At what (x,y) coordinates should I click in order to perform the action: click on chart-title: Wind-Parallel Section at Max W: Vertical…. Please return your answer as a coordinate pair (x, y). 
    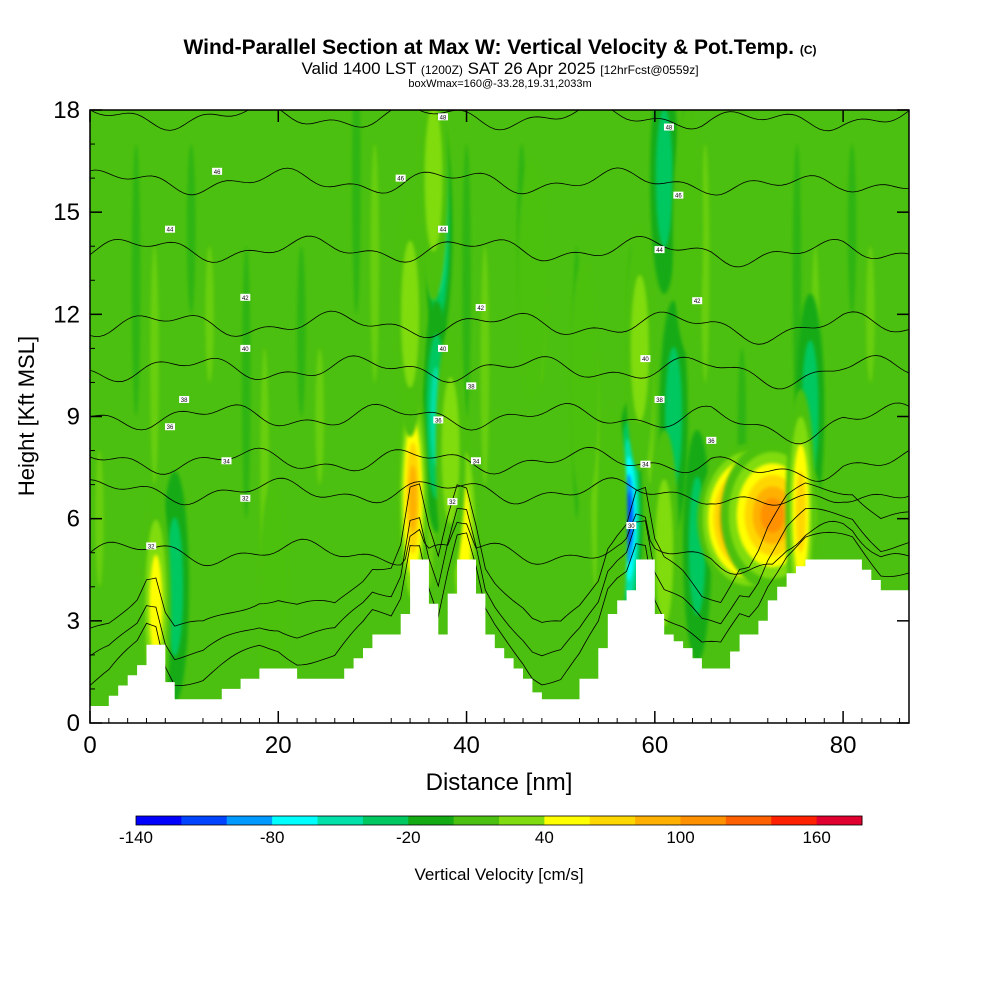
    Looking at the image, I should click on (500, 48).